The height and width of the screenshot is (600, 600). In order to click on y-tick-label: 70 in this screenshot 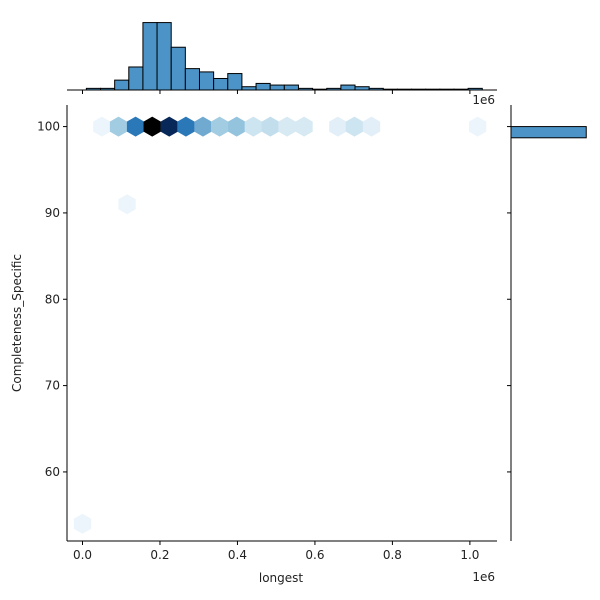, I will do `click(52, 386)`.